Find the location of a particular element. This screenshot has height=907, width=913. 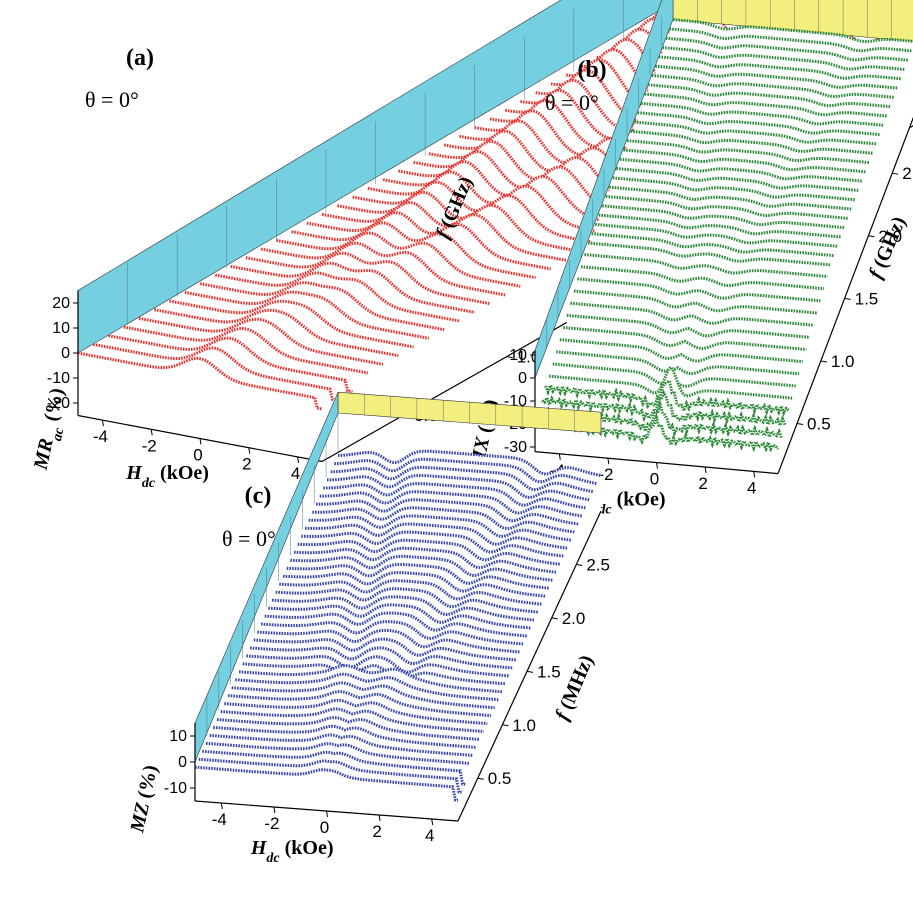

x-axis-title: Hdc (kOe) is located at coordinates (167, 476).